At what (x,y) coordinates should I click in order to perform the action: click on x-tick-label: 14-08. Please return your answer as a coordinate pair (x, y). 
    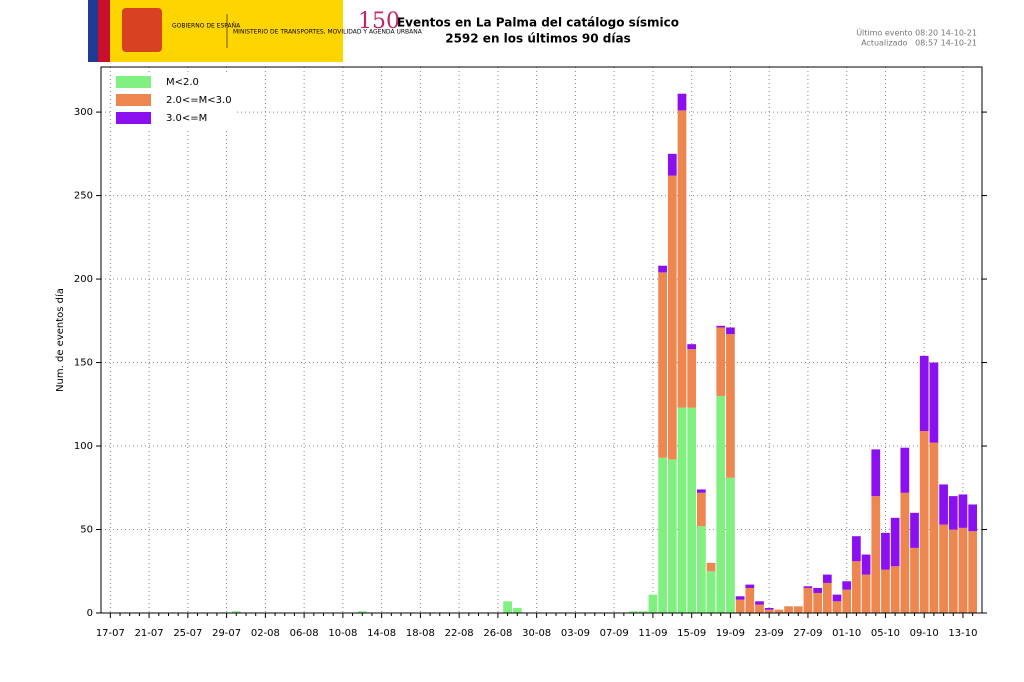
    Looking at the image, I should click on (381, 633).